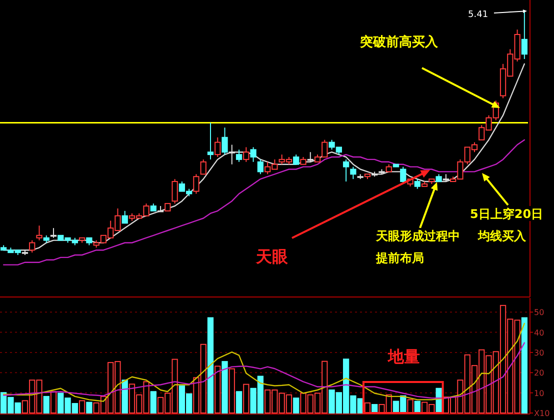 This screenshot has height=420, width=554. I want to click on annotation: 提前布局, so click(400, 258).